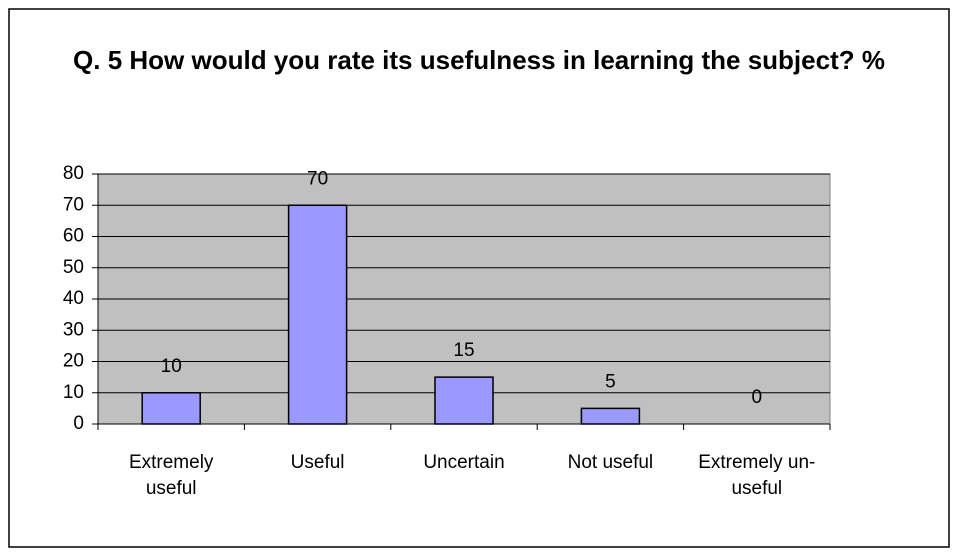  I want to click on y-tick-label: 60, so click(73, 236).